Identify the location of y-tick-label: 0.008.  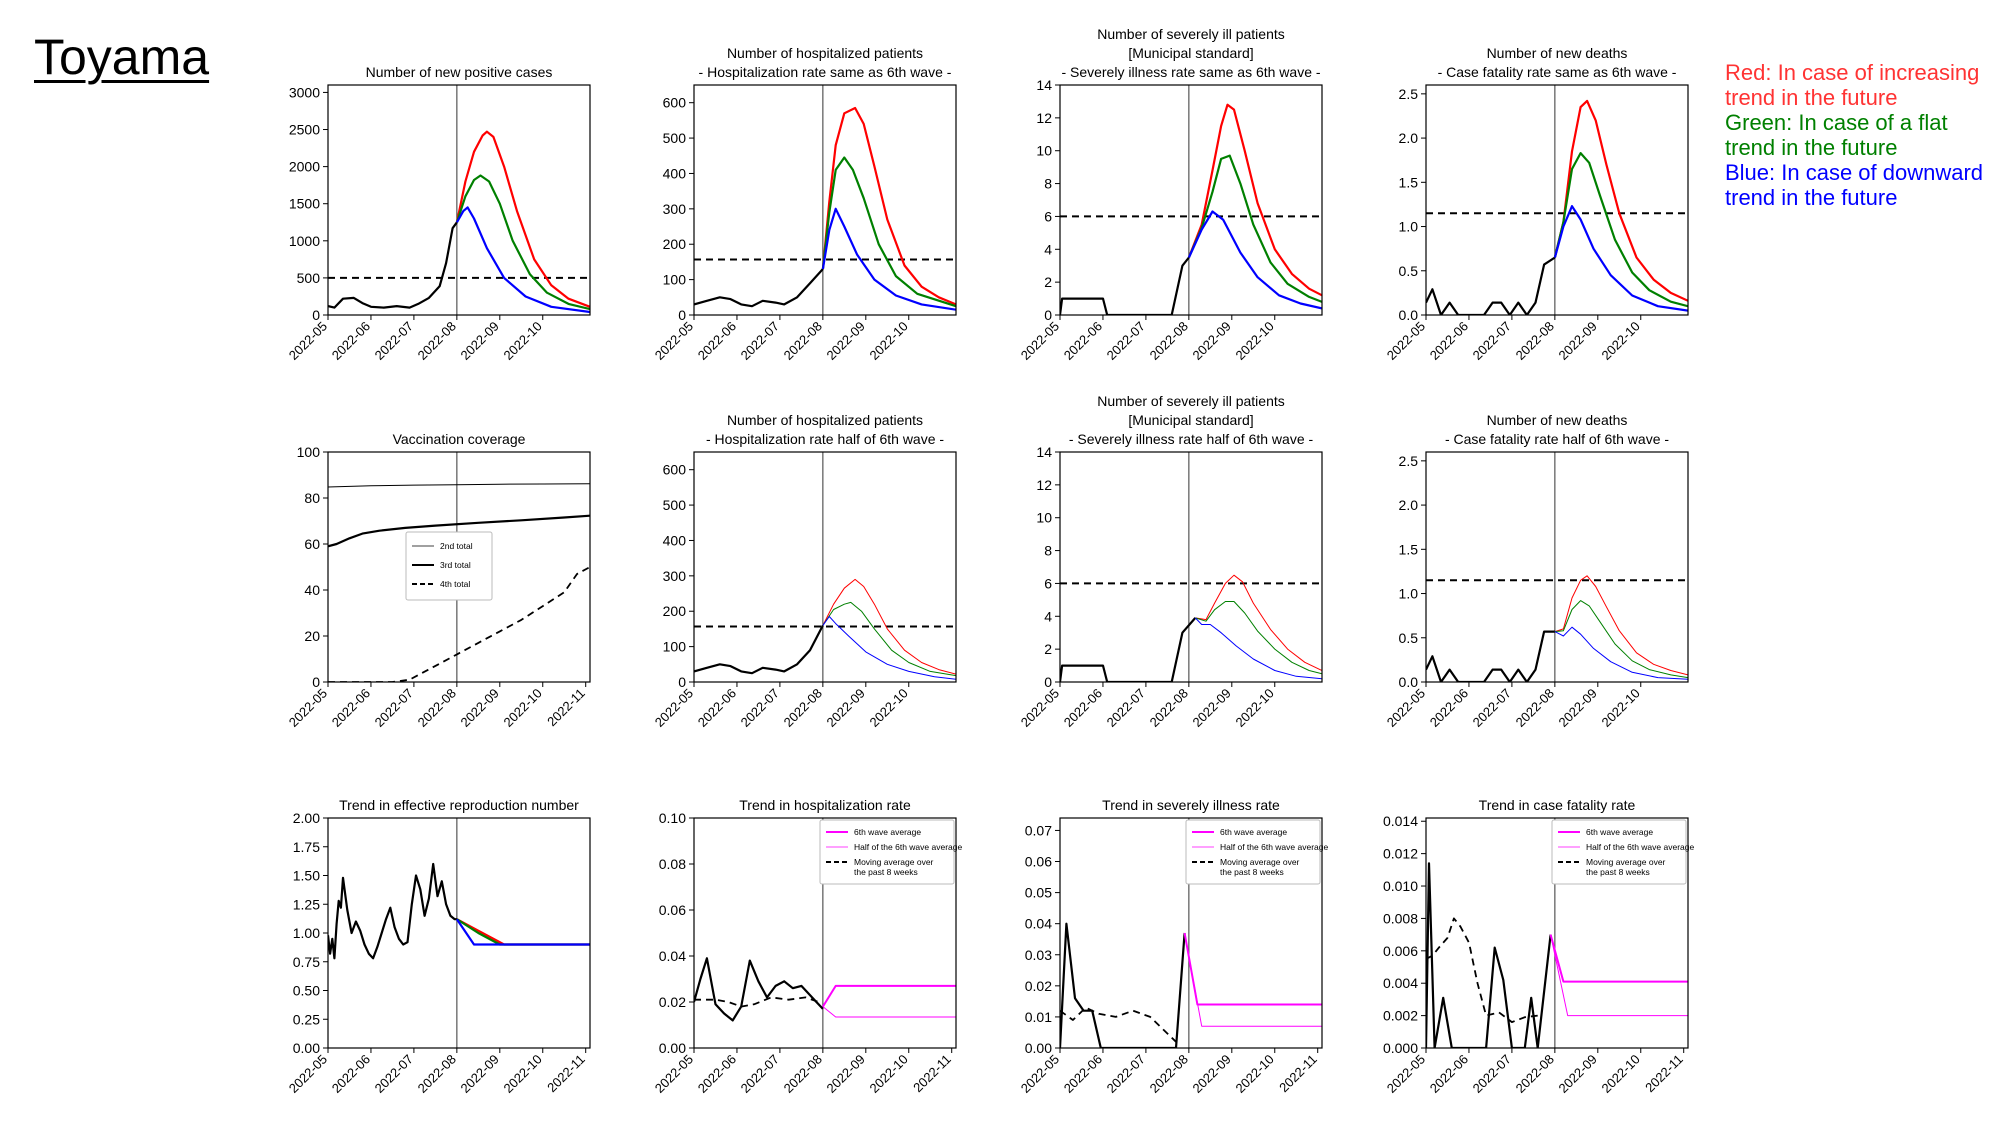
(1400, 918).